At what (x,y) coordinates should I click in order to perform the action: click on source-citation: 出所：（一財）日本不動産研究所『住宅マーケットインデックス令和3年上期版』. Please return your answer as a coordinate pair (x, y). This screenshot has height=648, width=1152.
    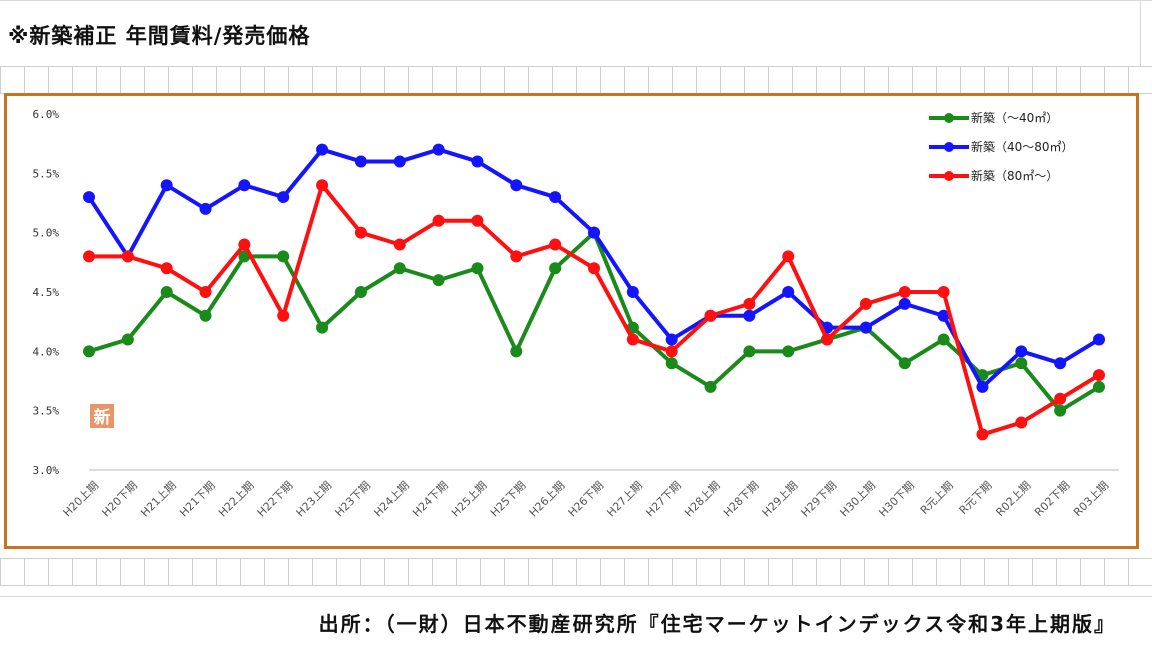
    Looking at the image, I should click on (717, 624).